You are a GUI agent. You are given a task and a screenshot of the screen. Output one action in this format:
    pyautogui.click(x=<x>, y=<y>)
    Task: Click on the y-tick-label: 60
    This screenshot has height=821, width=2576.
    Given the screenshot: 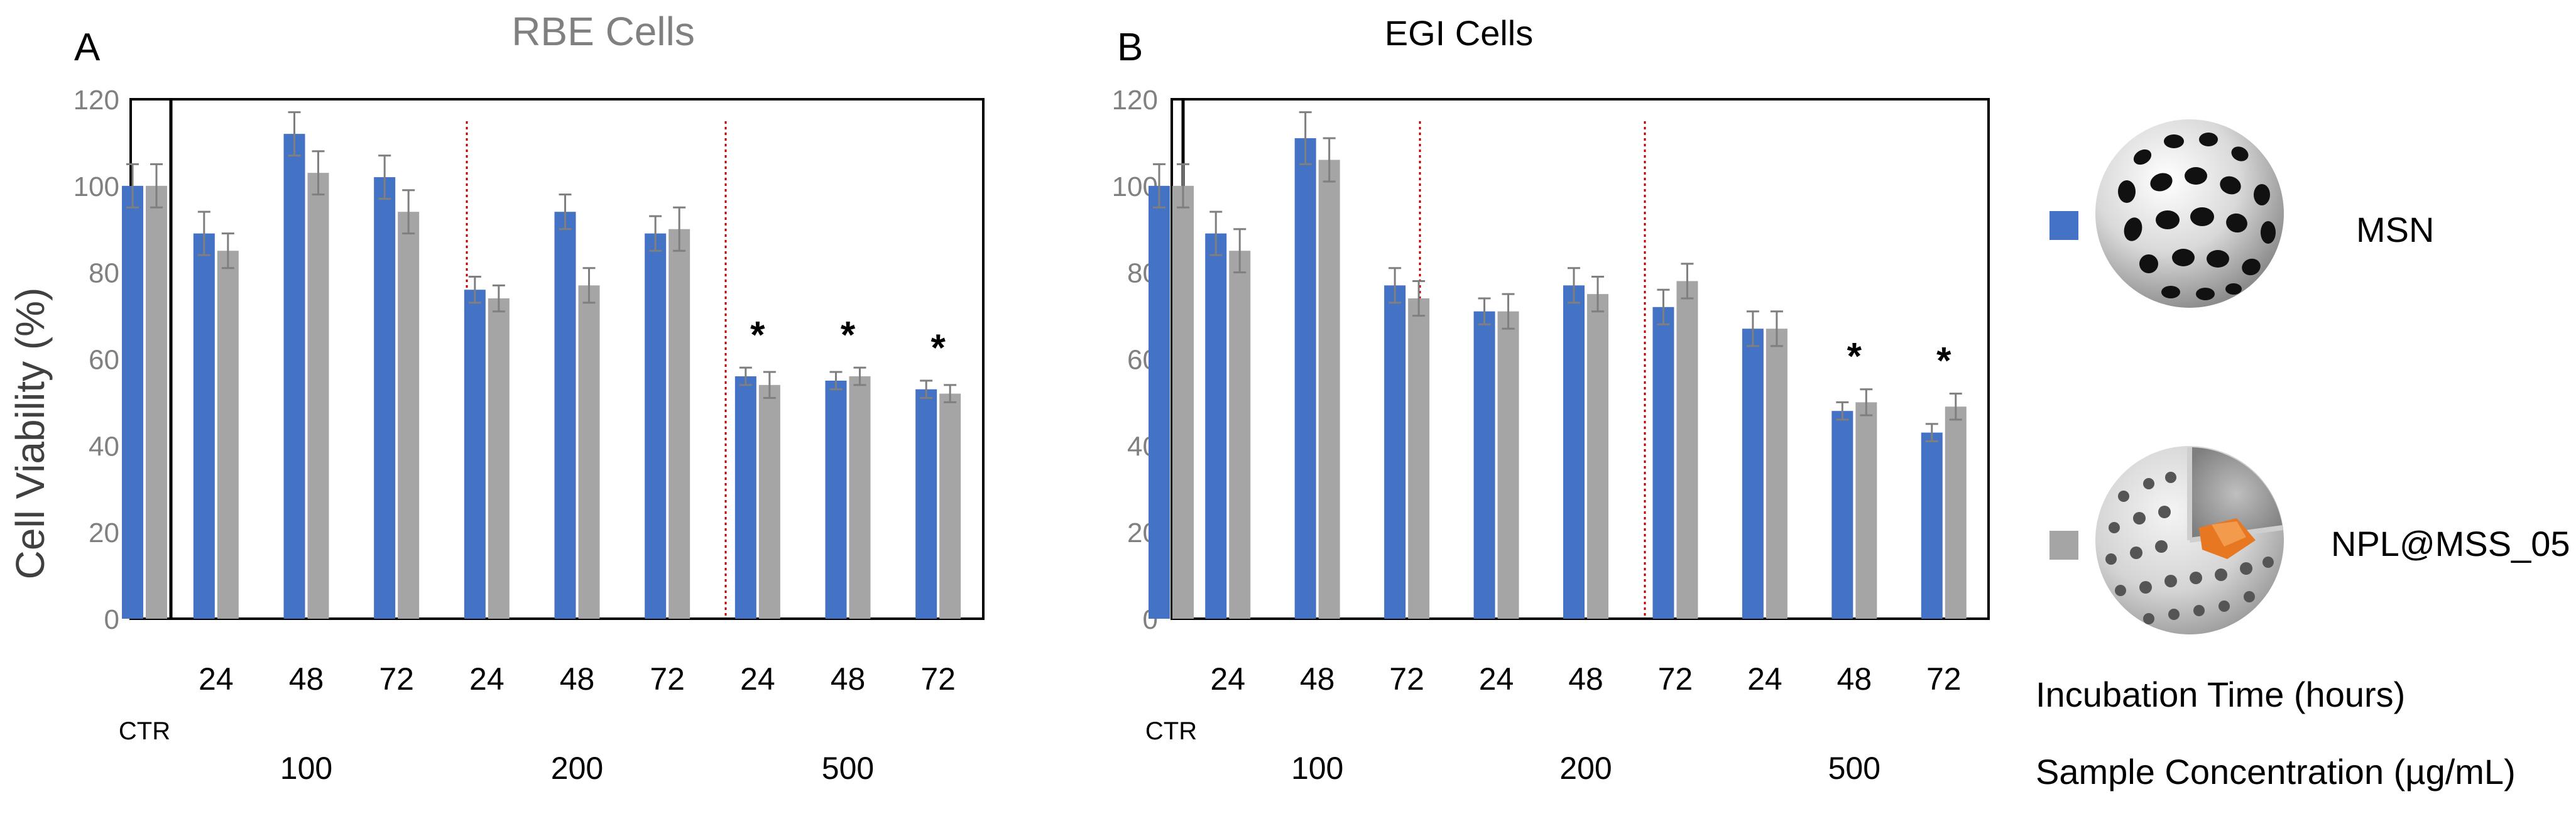 What is the action you would take?
    pyautogui.click(x=104, y=361)
    